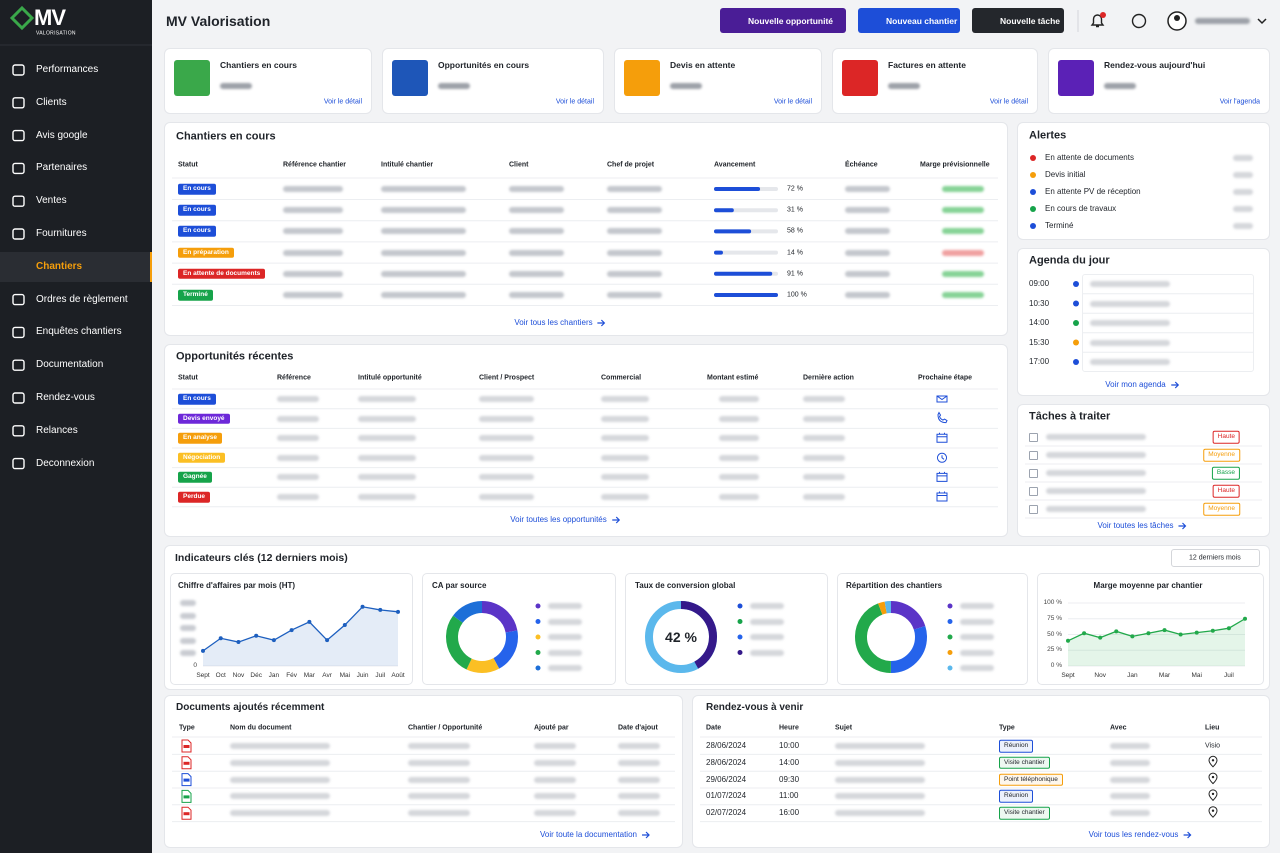 The image size is (1280, 853). What do you see at coordinates (1056, 665) in the screenshot?
I see `y-tick-label: 0 %` at bounding box center [1056, 665].